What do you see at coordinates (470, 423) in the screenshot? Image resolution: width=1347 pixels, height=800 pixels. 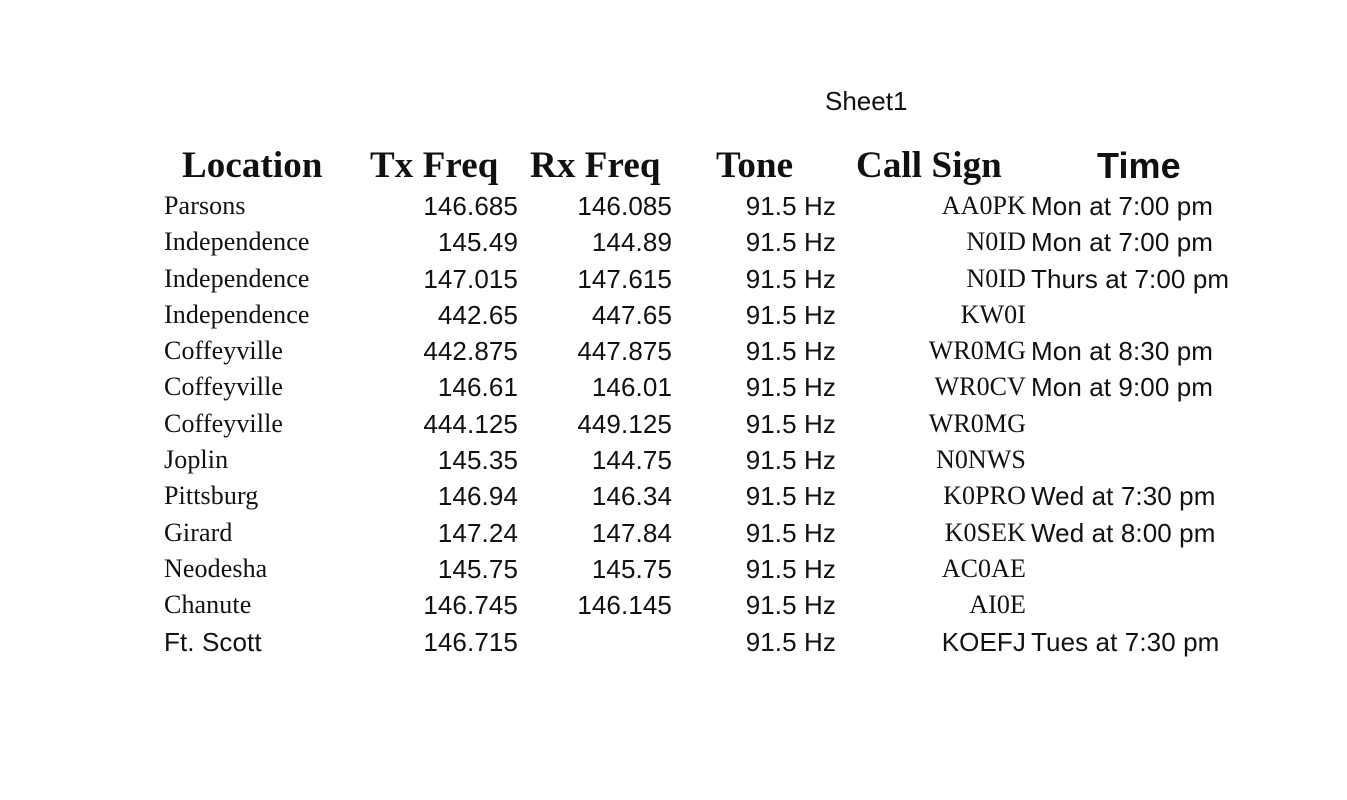 I see `cell-tx-freq: 444.125` at bounding box center [470, 423].